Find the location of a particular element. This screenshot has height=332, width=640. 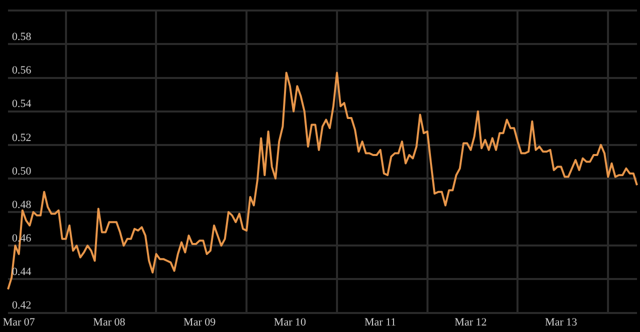

x-tick-label: Mar 07 is located at coordinates (19, 322).